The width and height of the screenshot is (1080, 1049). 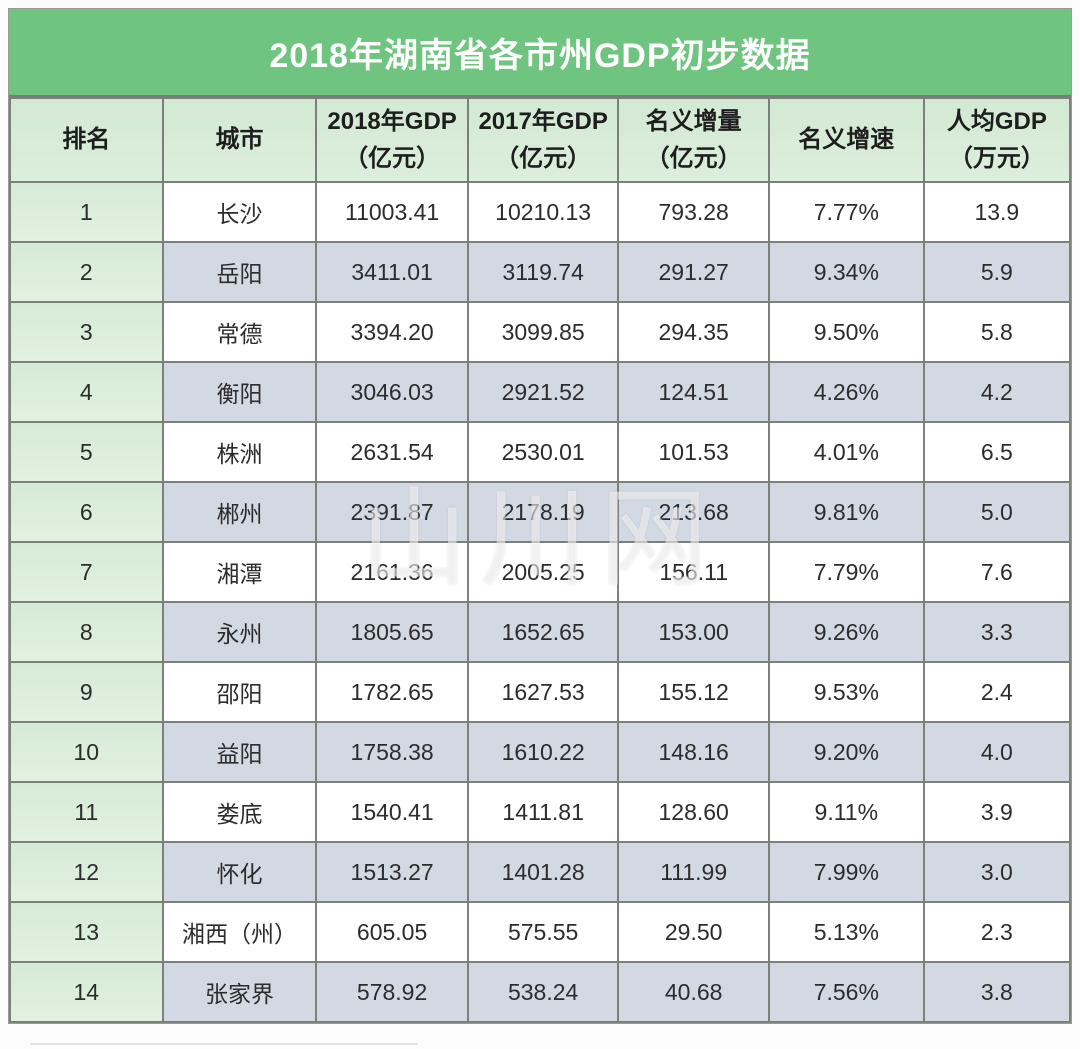 What do you see at coordinates (392, 572) in the screenshot?
I see `gdp-2018-cell: 2161.36` at bounding box center [392, 572].